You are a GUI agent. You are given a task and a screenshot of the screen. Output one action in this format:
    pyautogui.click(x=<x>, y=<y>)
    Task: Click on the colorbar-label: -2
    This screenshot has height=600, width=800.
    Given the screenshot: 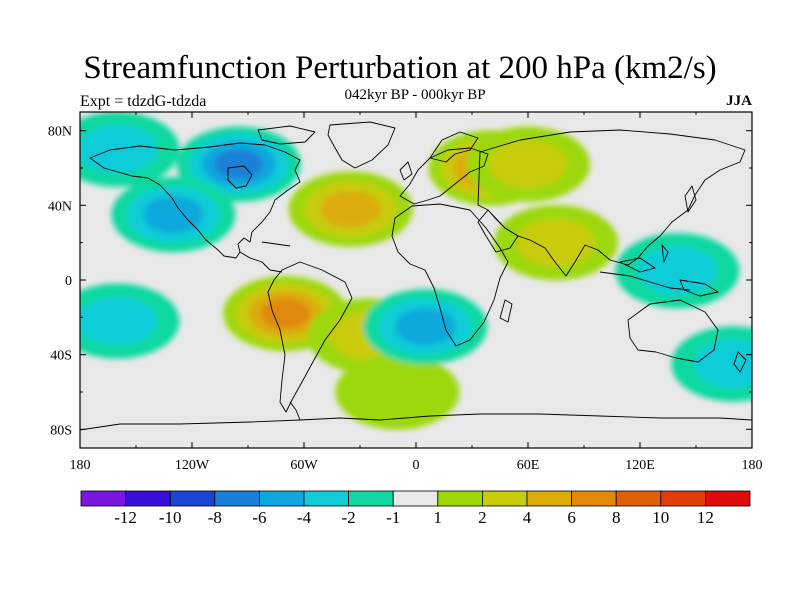 What is the action you would take?
    pyautogui.click(x=349, y=517)
    